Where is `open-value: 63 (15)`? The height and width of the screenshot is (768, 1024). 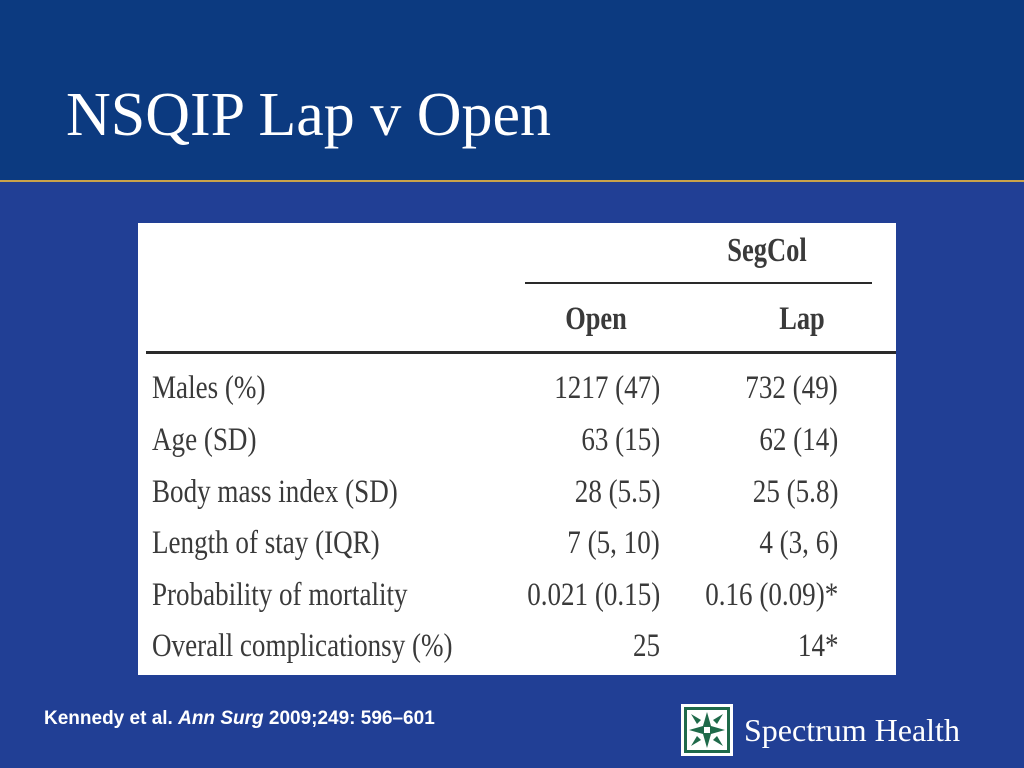 open-value: 63 (15) is located at coordinates (620, 440).